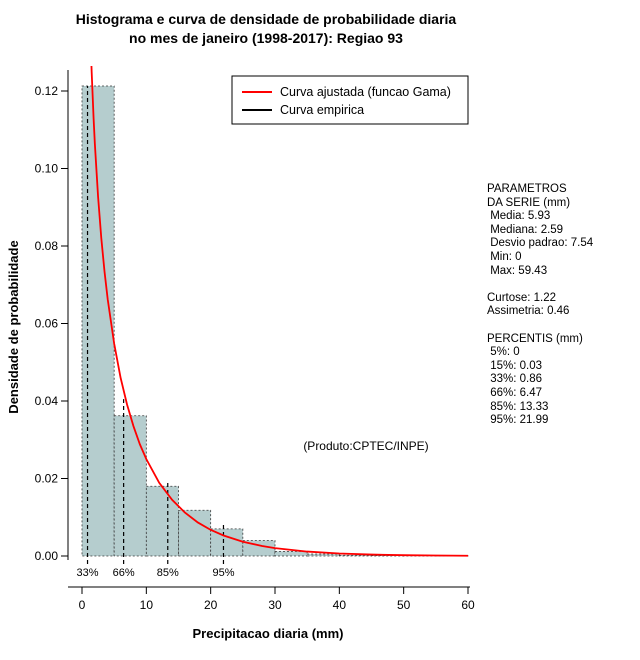 This screenshot has width=640, height=660. I want to click on stats-line: 15%: 0.03, so click(514, 365).